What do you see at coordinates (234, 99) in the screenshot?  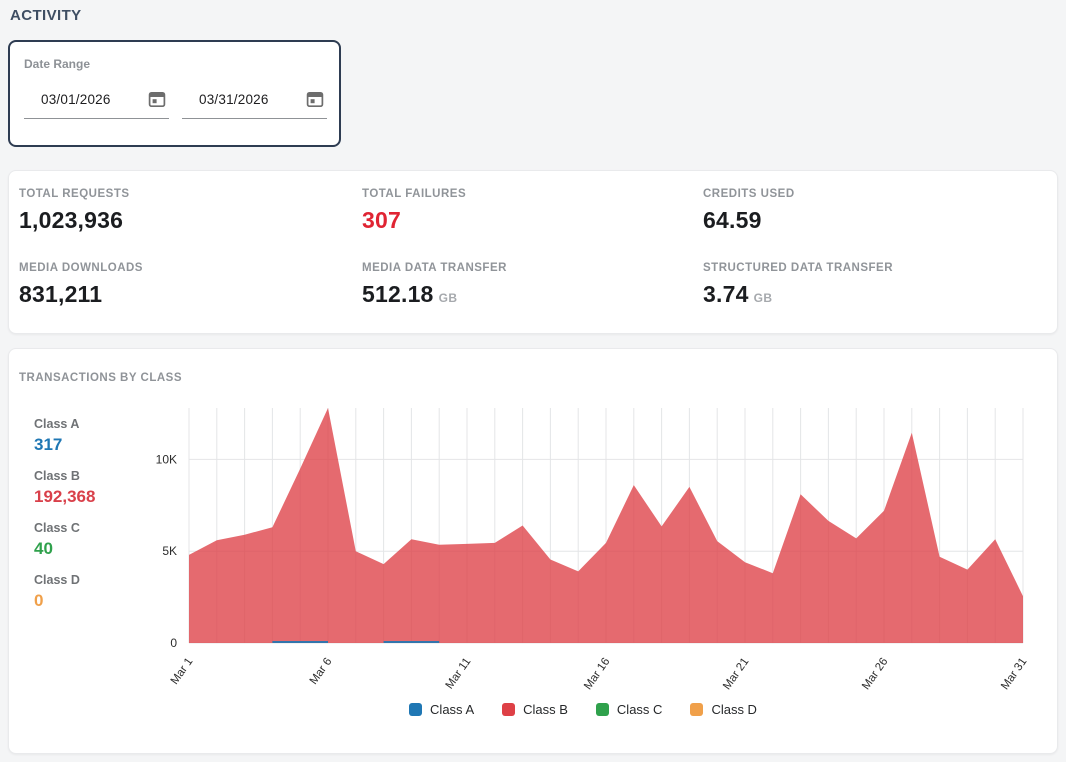 I see `end-date-value: 03/31/2026` at bounding box center [234, 99].